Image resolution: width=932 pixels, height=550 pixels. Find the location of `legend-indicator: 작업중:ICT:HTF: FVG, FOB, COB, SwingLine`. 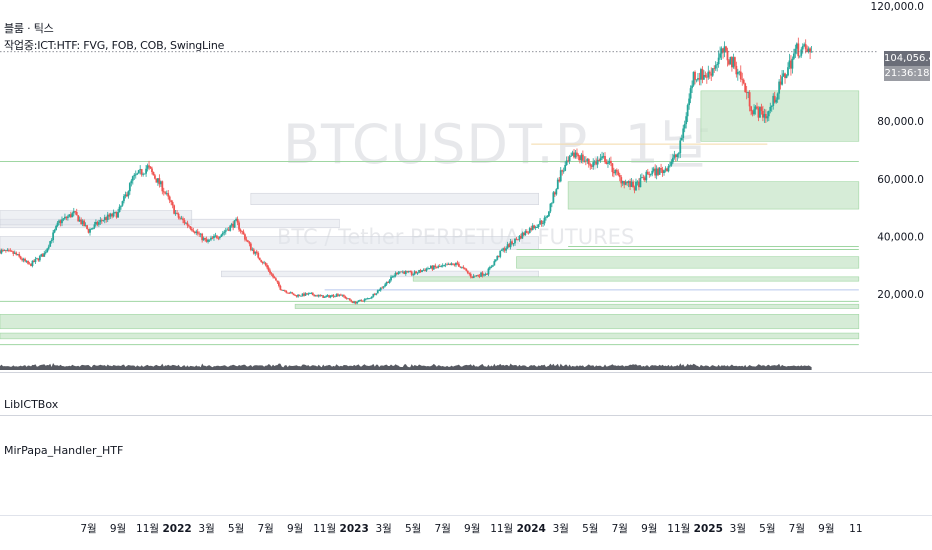

legend-indicator: 작업중:ICT:HTF: FVG, FOB, COB, SwingLine is located at coordinates (114, 45).